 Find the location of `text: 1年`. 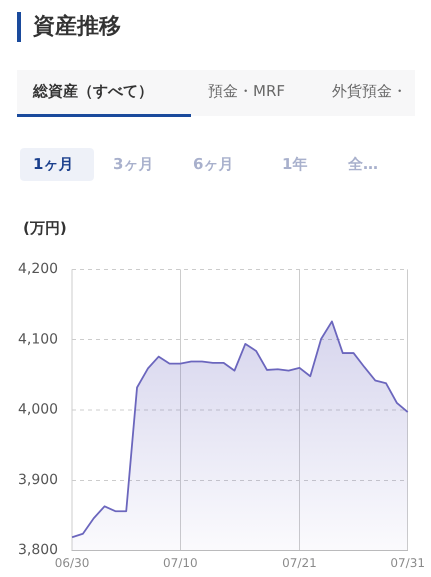

text: 1年 is located at coordinates (295, 164).